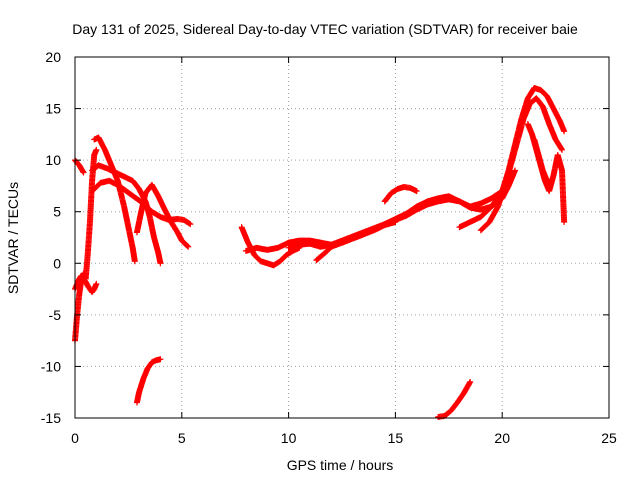 This screenshot has width=640, height=480. Describe the element at coordinates (53, 160) in the screenshot. I see `y-tick-label: 10` at that location.